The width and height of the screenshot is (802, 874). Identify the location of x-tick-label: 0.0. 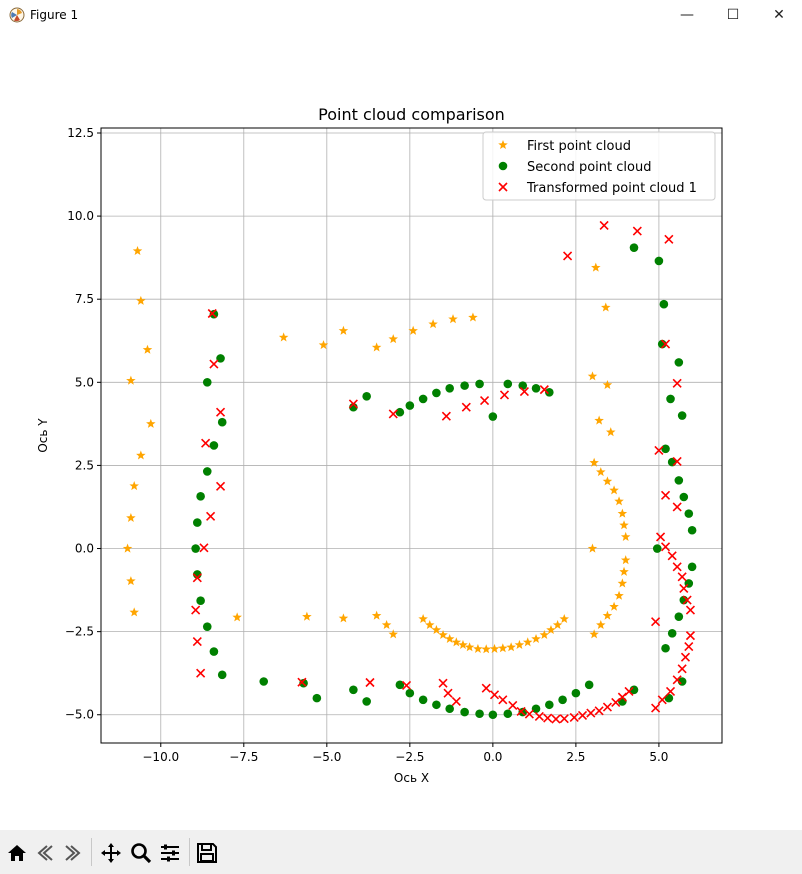
(492, 757).